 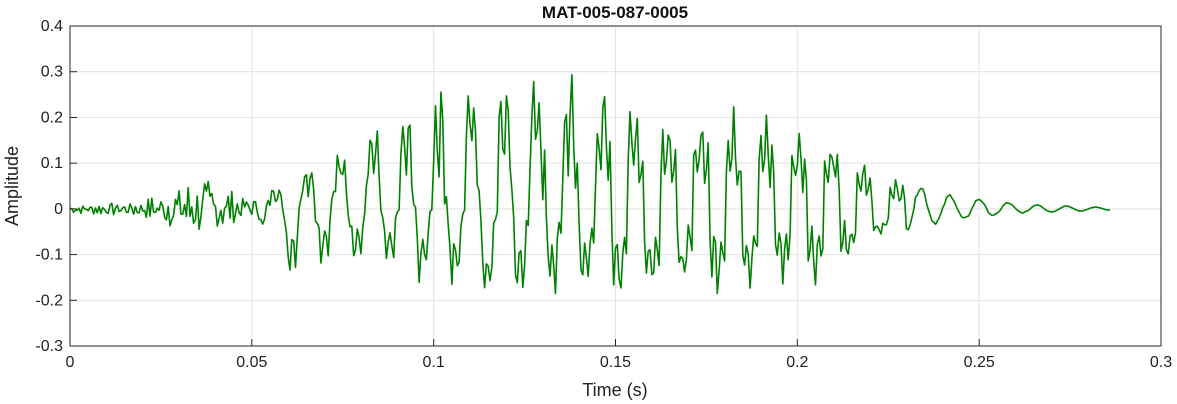 I want to click on x-tick-label: 0.3, so click(x=1161, y=362).